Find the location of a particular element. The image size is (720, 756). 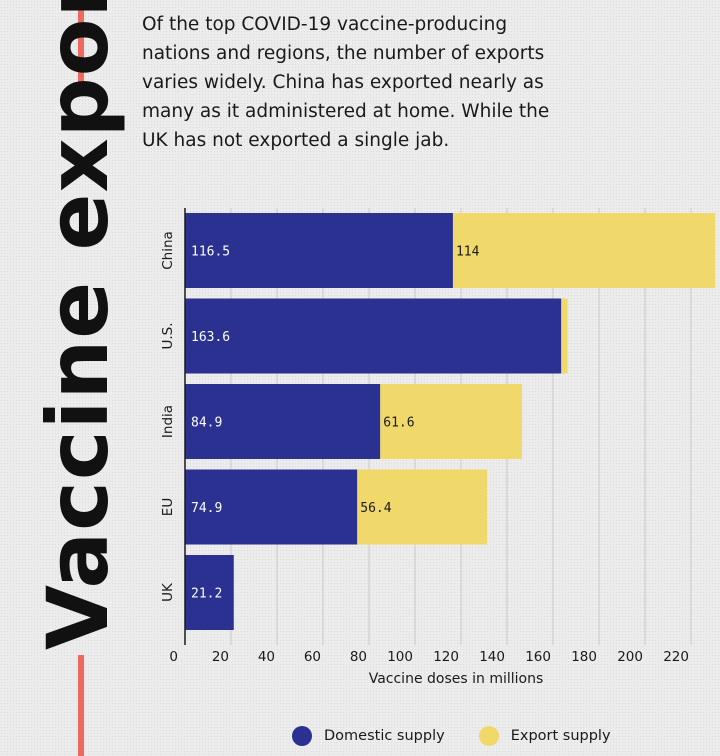

bar-domestic-china is located at coordinates (319, 250).